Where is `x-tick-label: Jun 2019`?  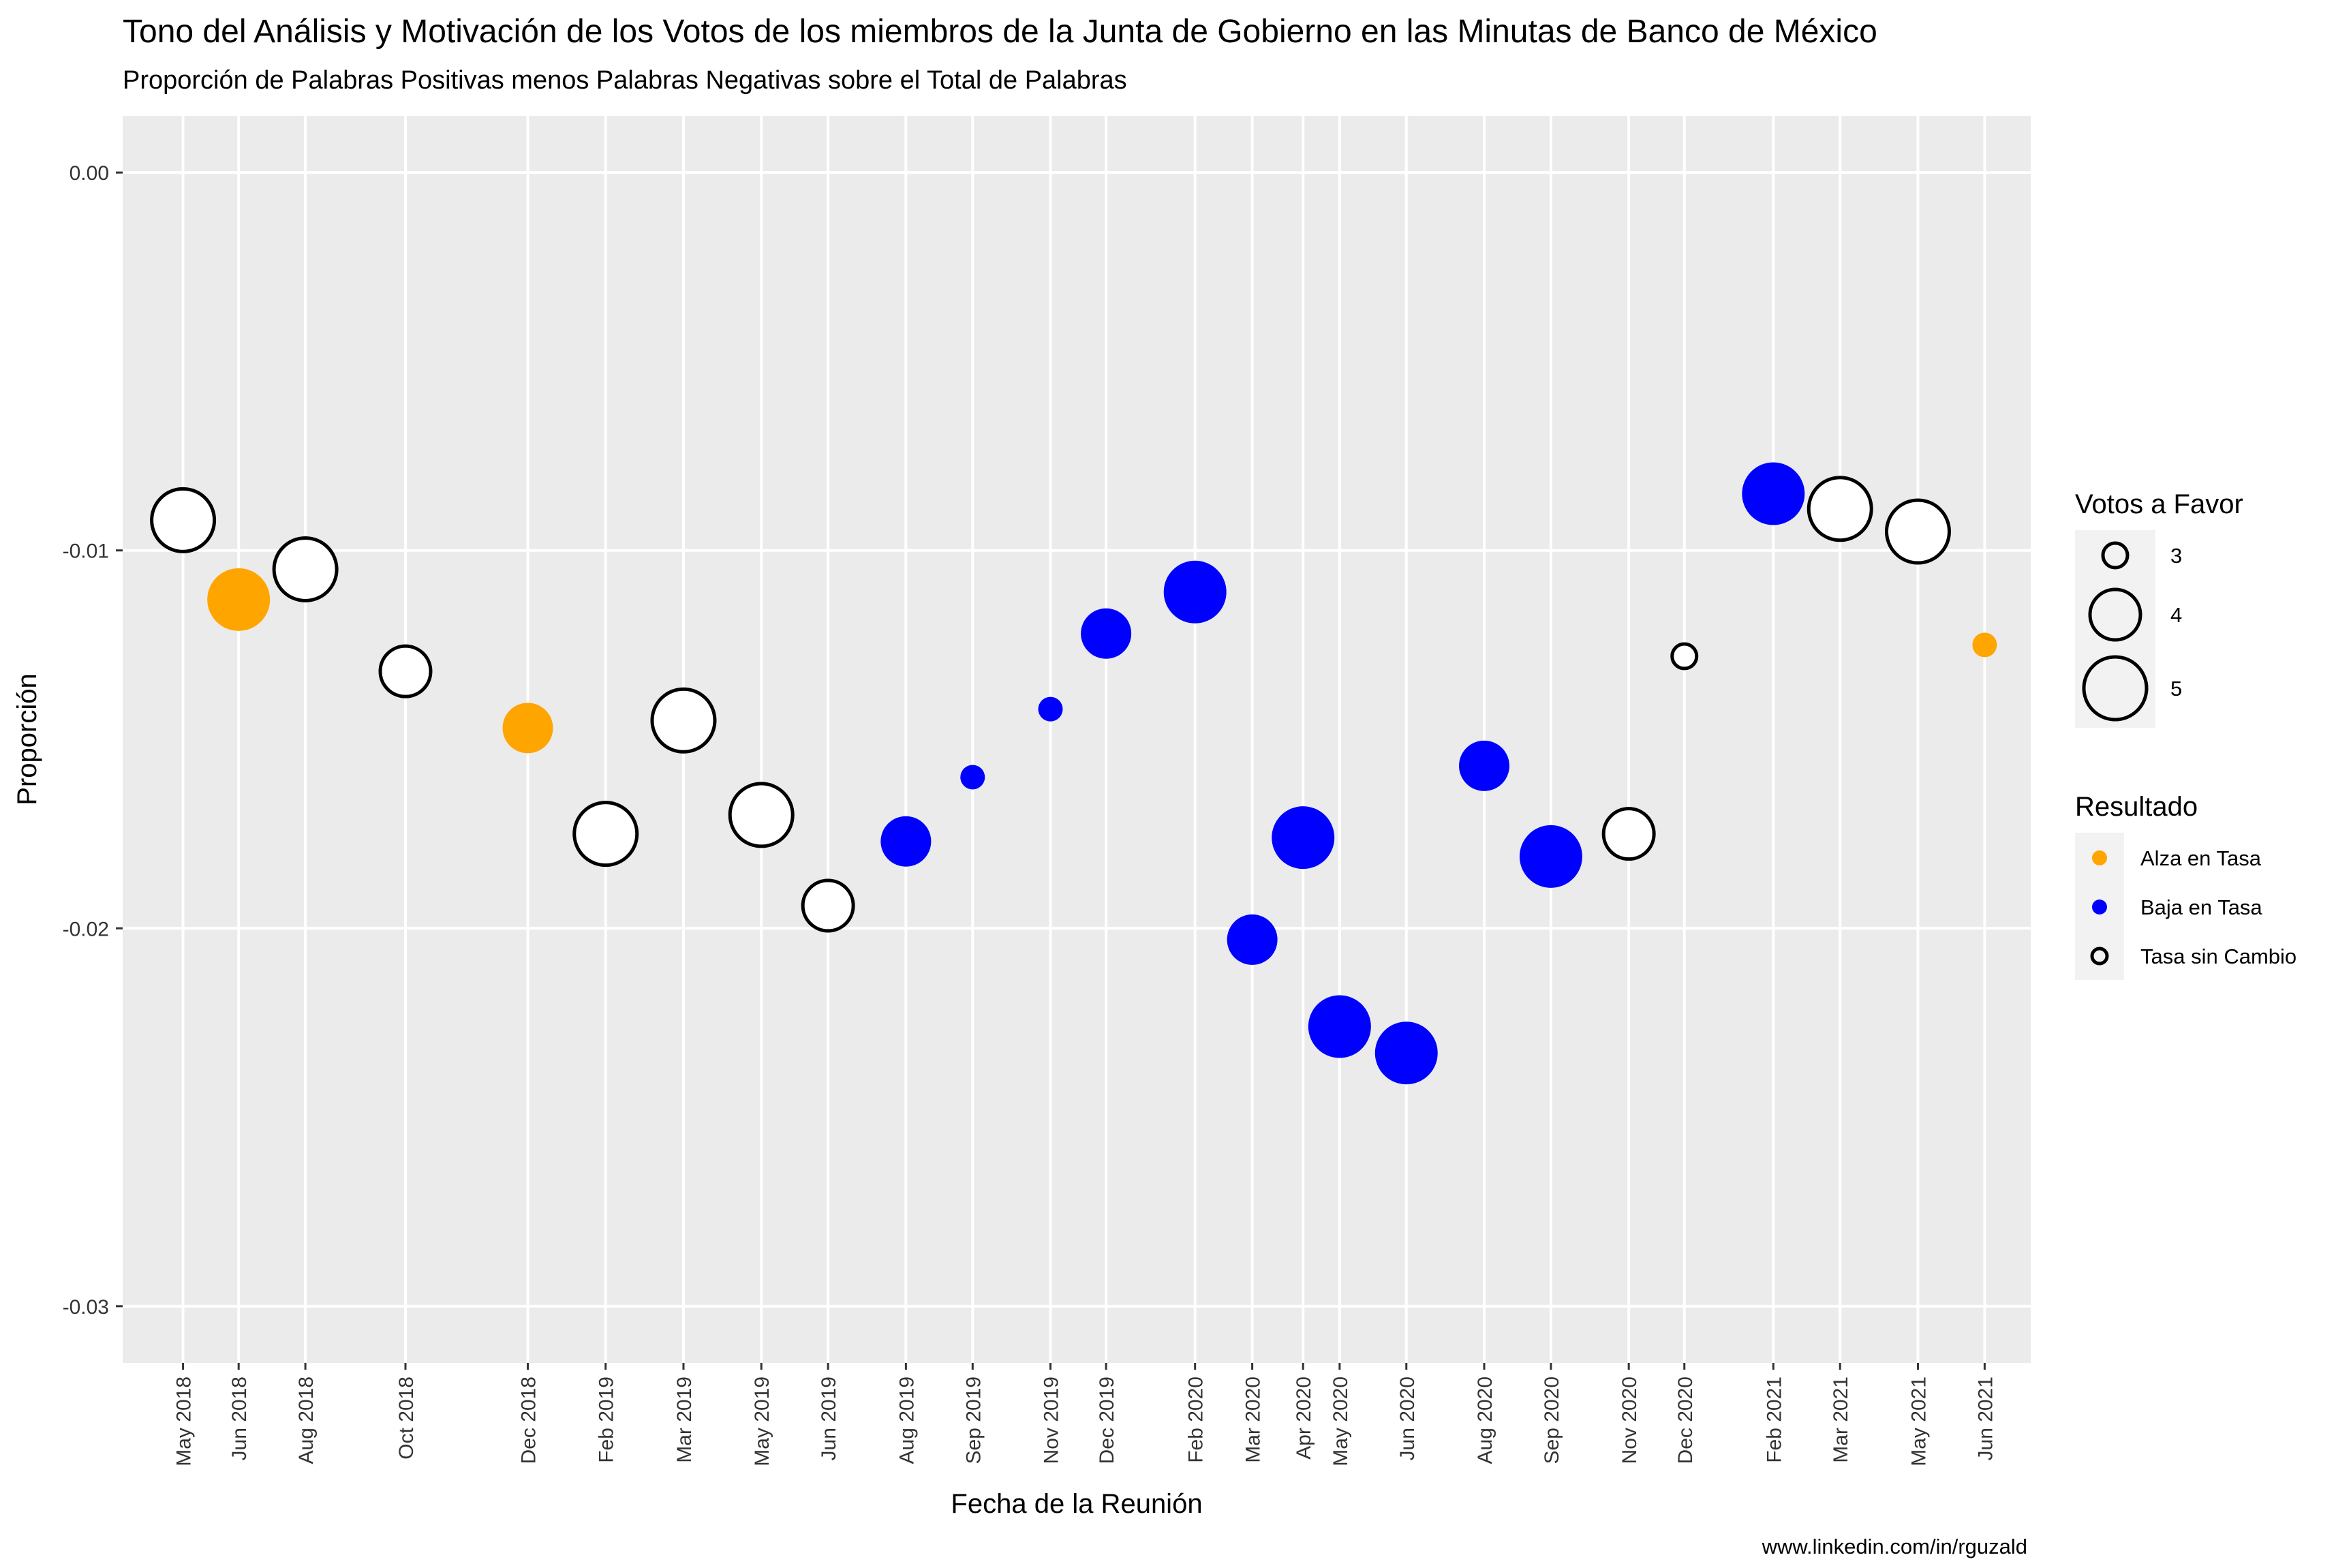 x-tick-label: Jun 2019 is located at coordinates (829, 1419).